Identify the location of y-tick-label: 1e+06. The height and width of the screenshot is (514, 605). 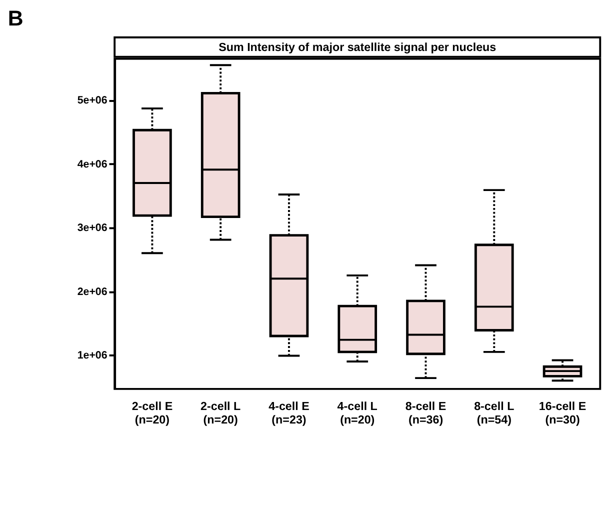
(92, 356).